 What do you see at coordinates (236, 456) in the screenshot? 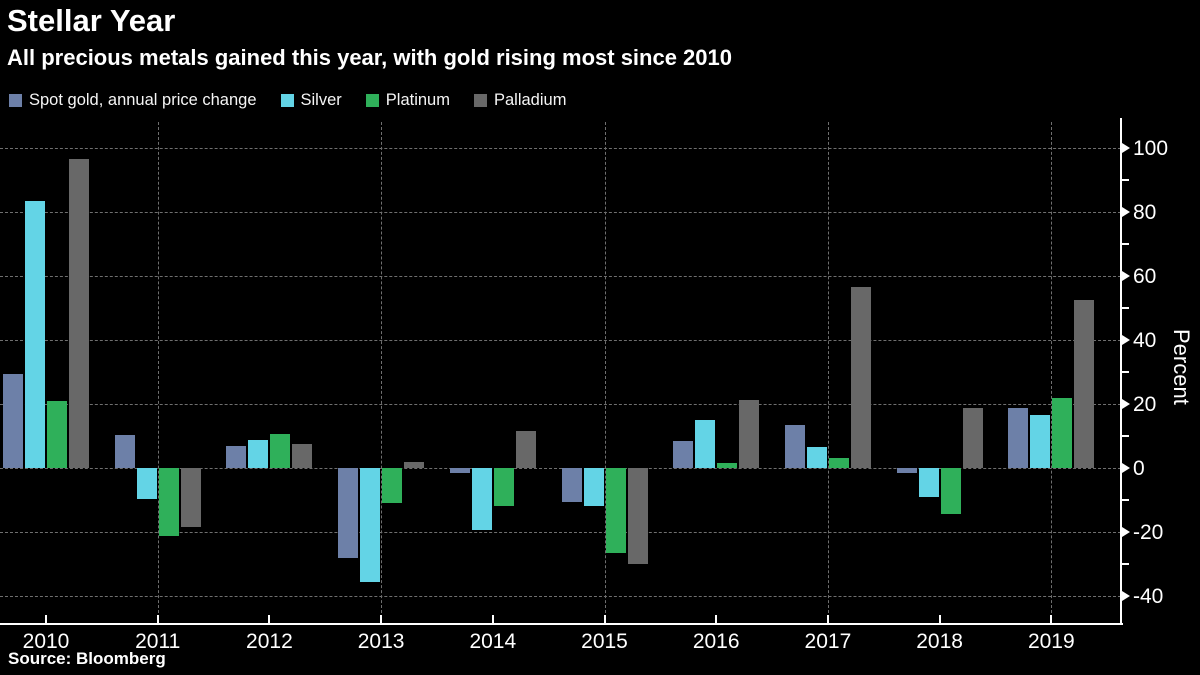
I see `bar-spot-gold-2012` at bounding box center [236, 456].